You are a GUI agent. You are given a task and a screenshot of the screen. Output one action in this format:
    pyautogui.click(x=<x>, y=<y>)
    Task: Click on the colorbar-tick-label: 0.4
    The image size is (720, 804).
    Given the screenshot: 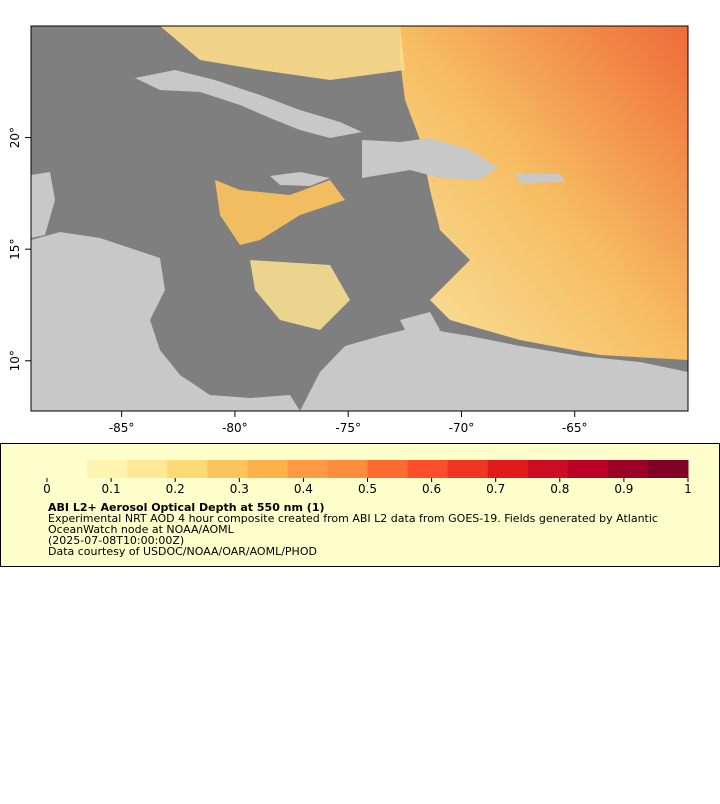 What is the action you would take?
    pyautogui.click(x=303, y=489)
    